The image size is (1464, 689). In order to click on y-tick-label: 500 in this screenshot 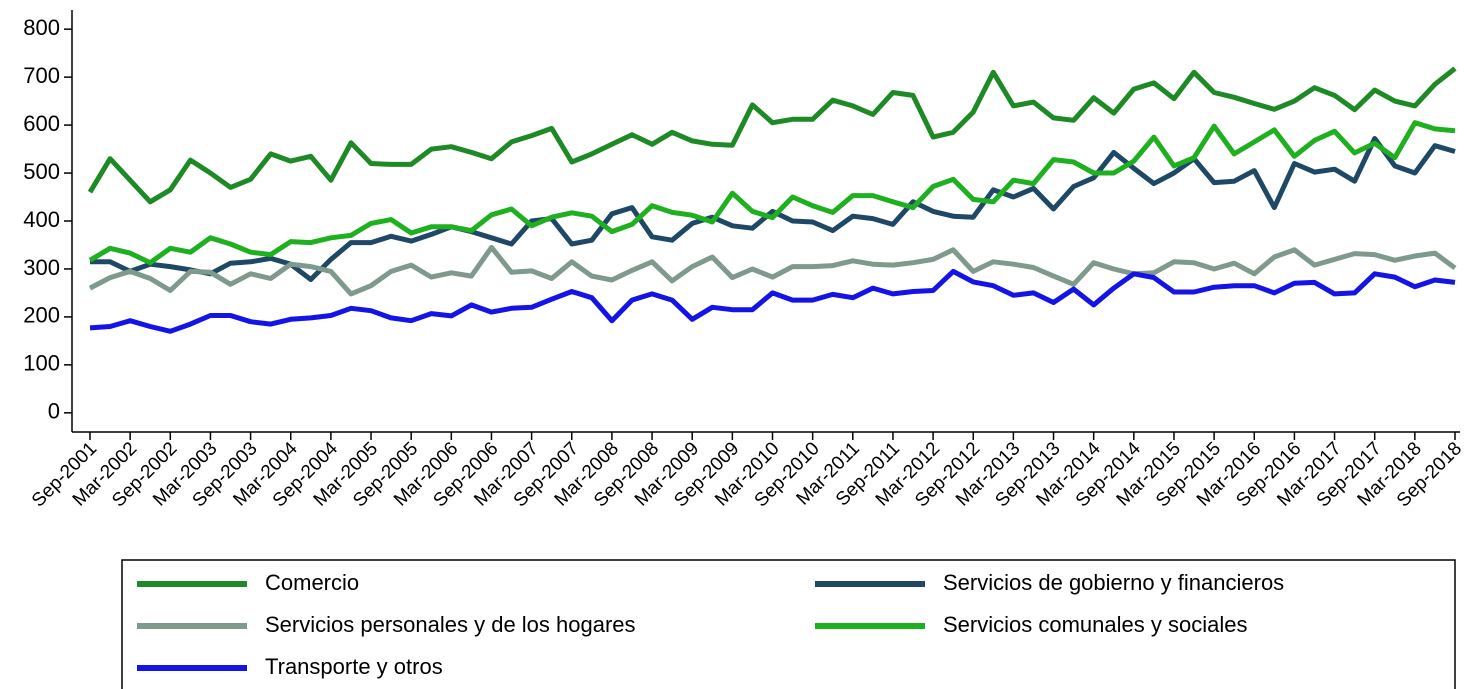, I will do `click(41, 171)`.